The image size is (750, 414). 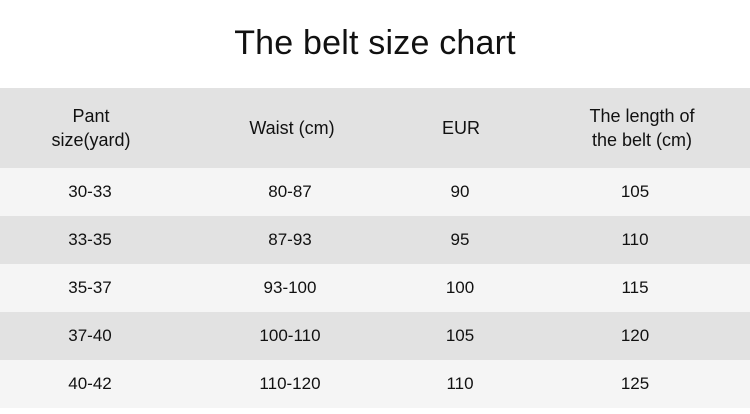 What do you see at coordinates (635, 335) in the screenshot?
I see `cell-belt-length: 120` at bounding box center [635, 335].